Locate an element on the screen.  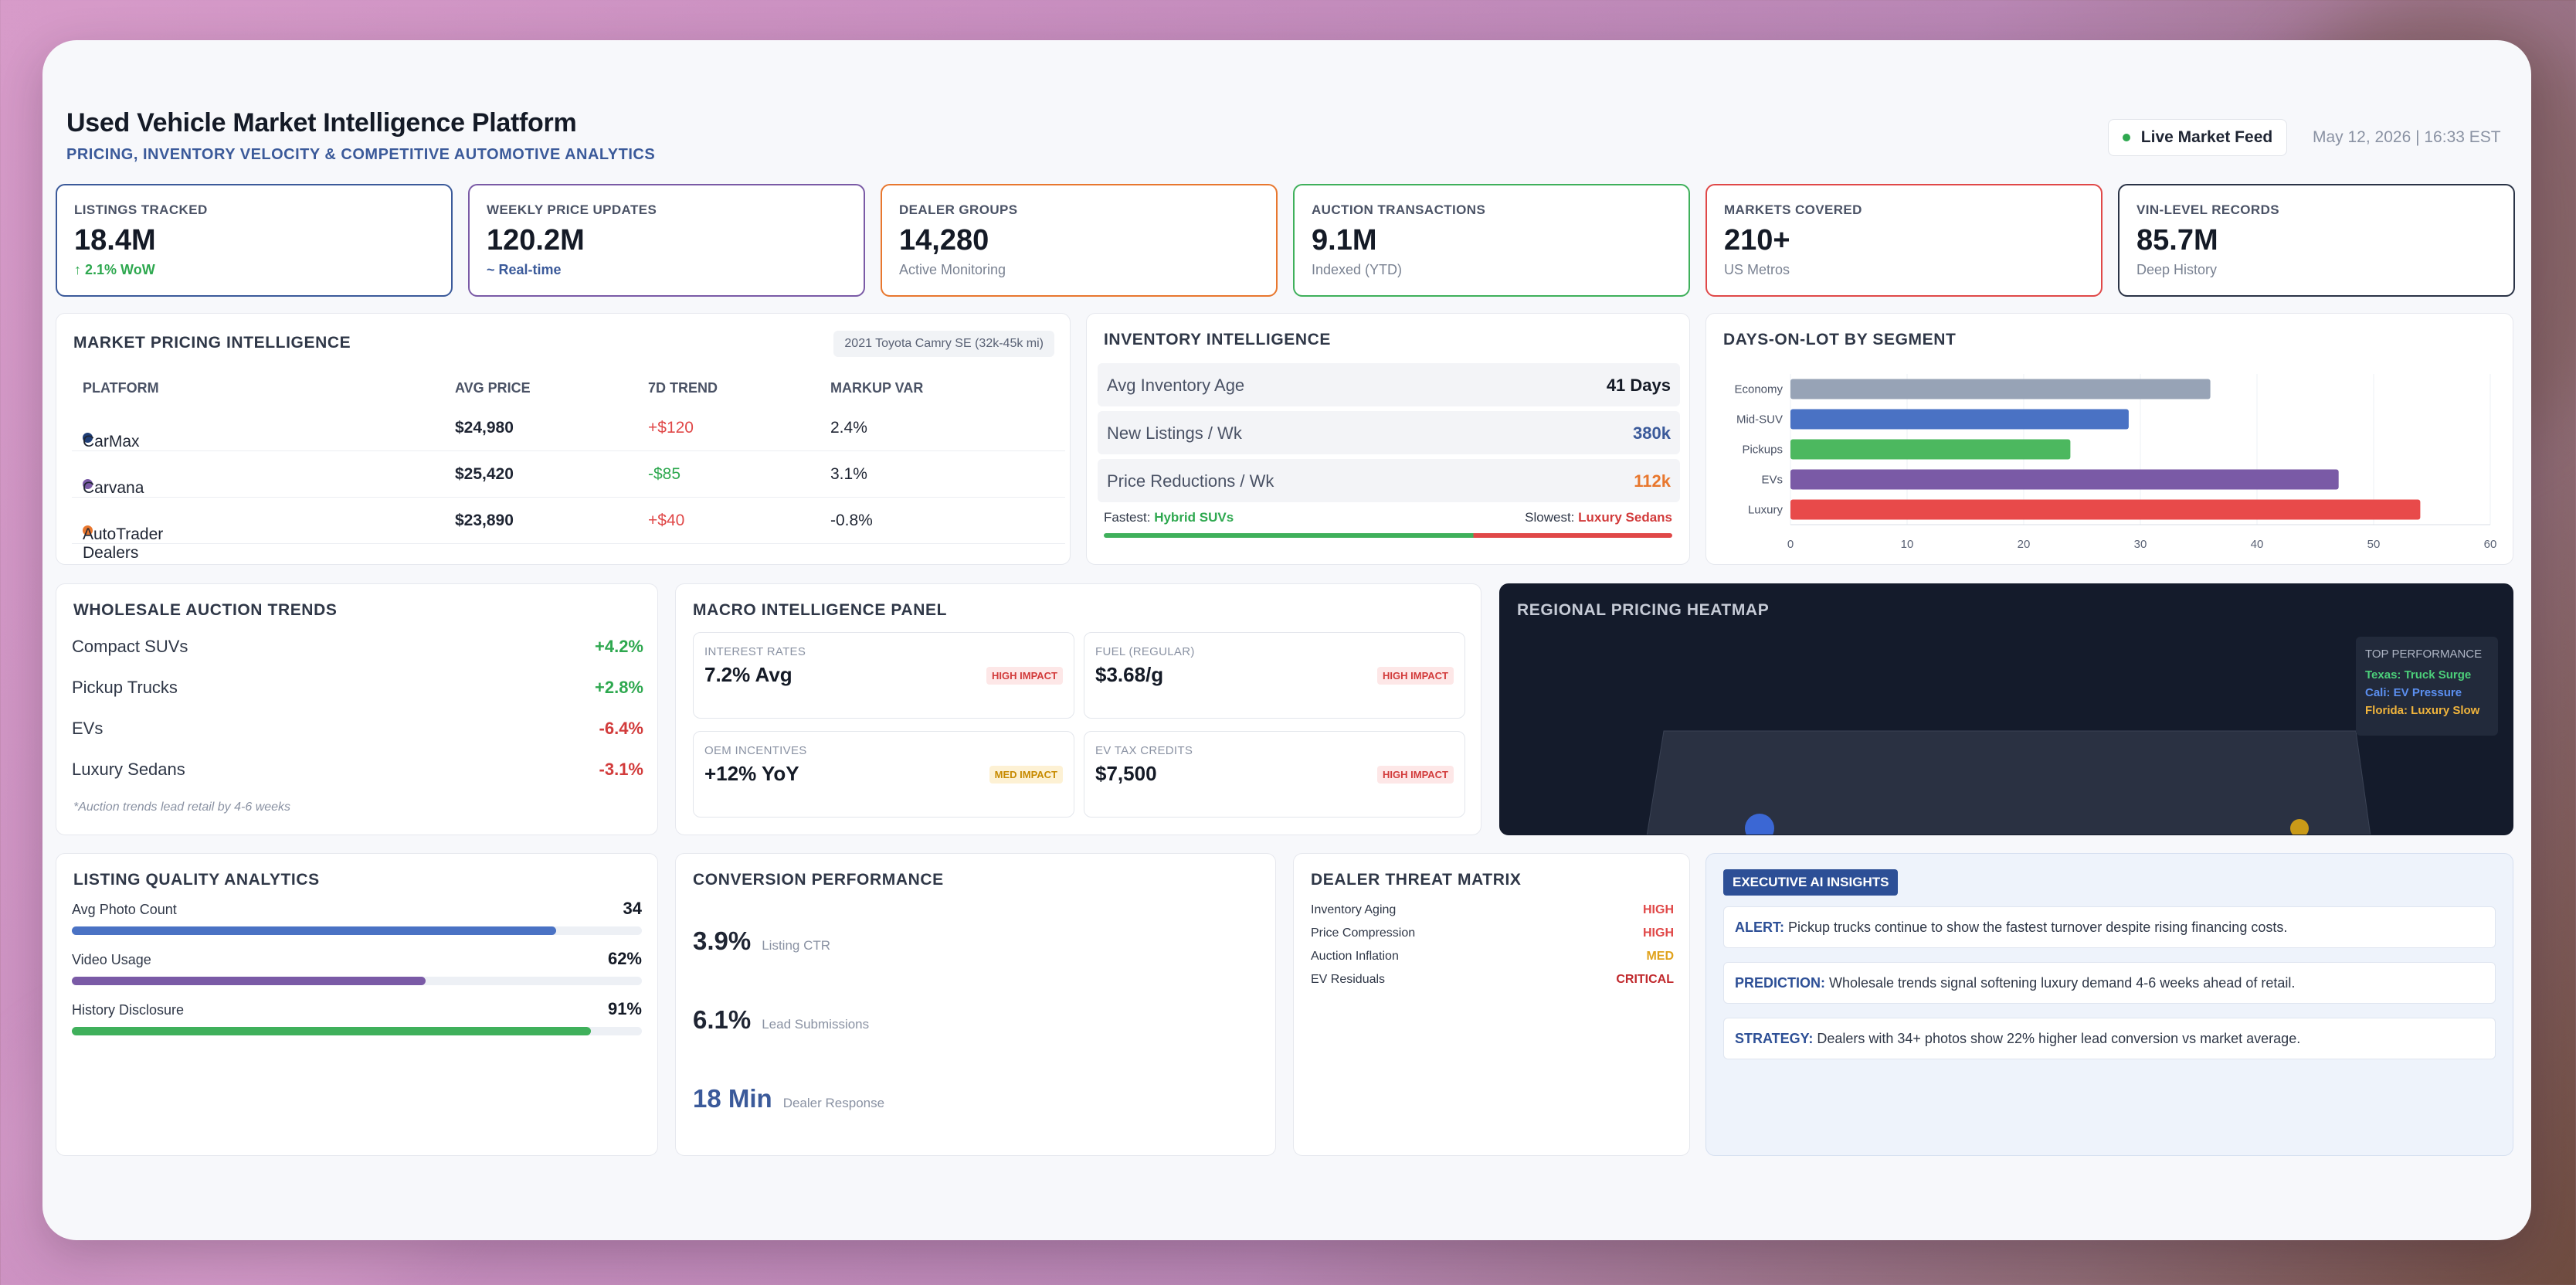
macro-value: $7,500 is located at coordinates (1126, 773).